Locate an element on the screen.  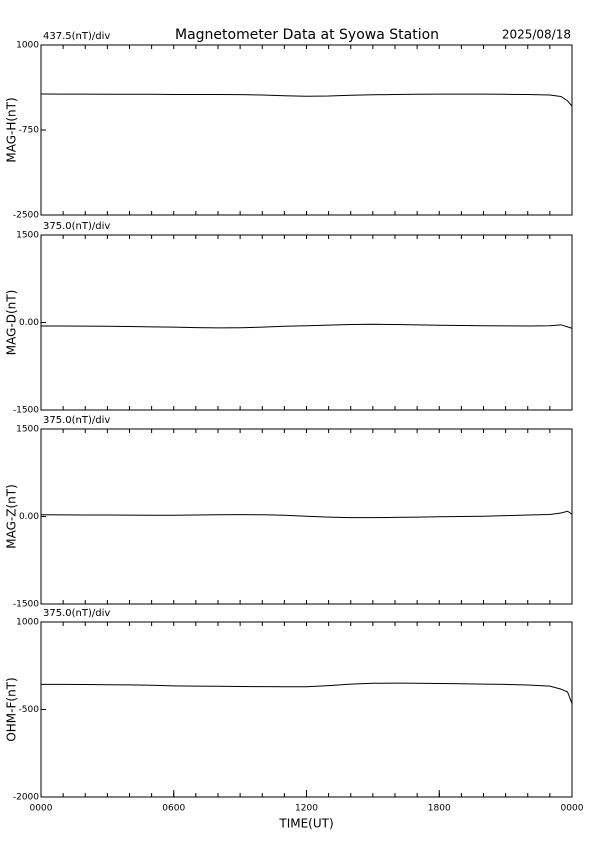
y-tick-label: -2500 is located at coordinates (26, 216).